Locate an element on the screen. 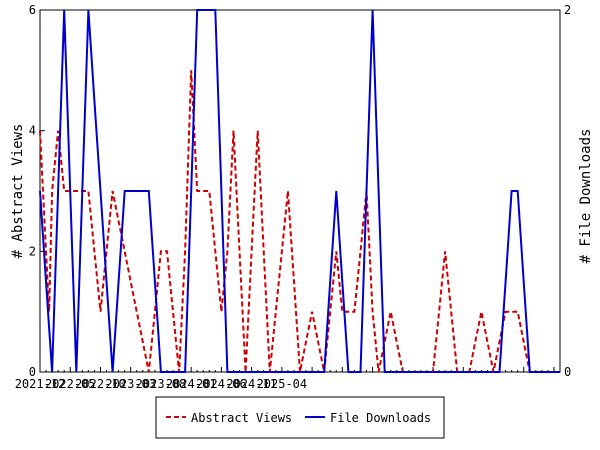 The width and height of the screenshot is (600, 450). x-tick-label-1: 2022-05 is located at coordinates (70, 384).